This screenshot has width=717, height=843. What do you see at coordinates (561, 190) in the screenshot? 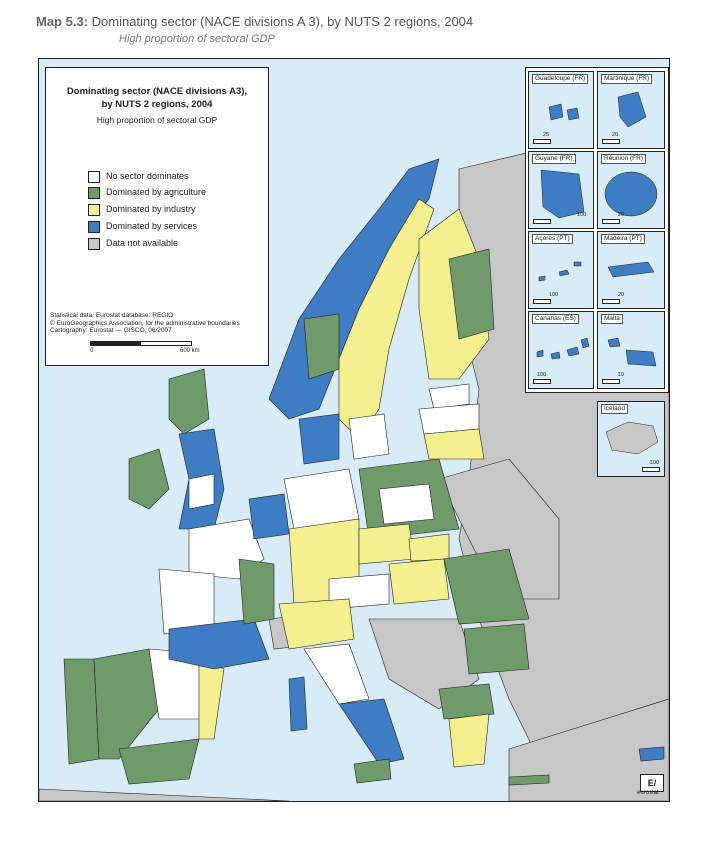
I see `inset-guyane: Guyane (FR) 100` at bounding box center [561, 190].